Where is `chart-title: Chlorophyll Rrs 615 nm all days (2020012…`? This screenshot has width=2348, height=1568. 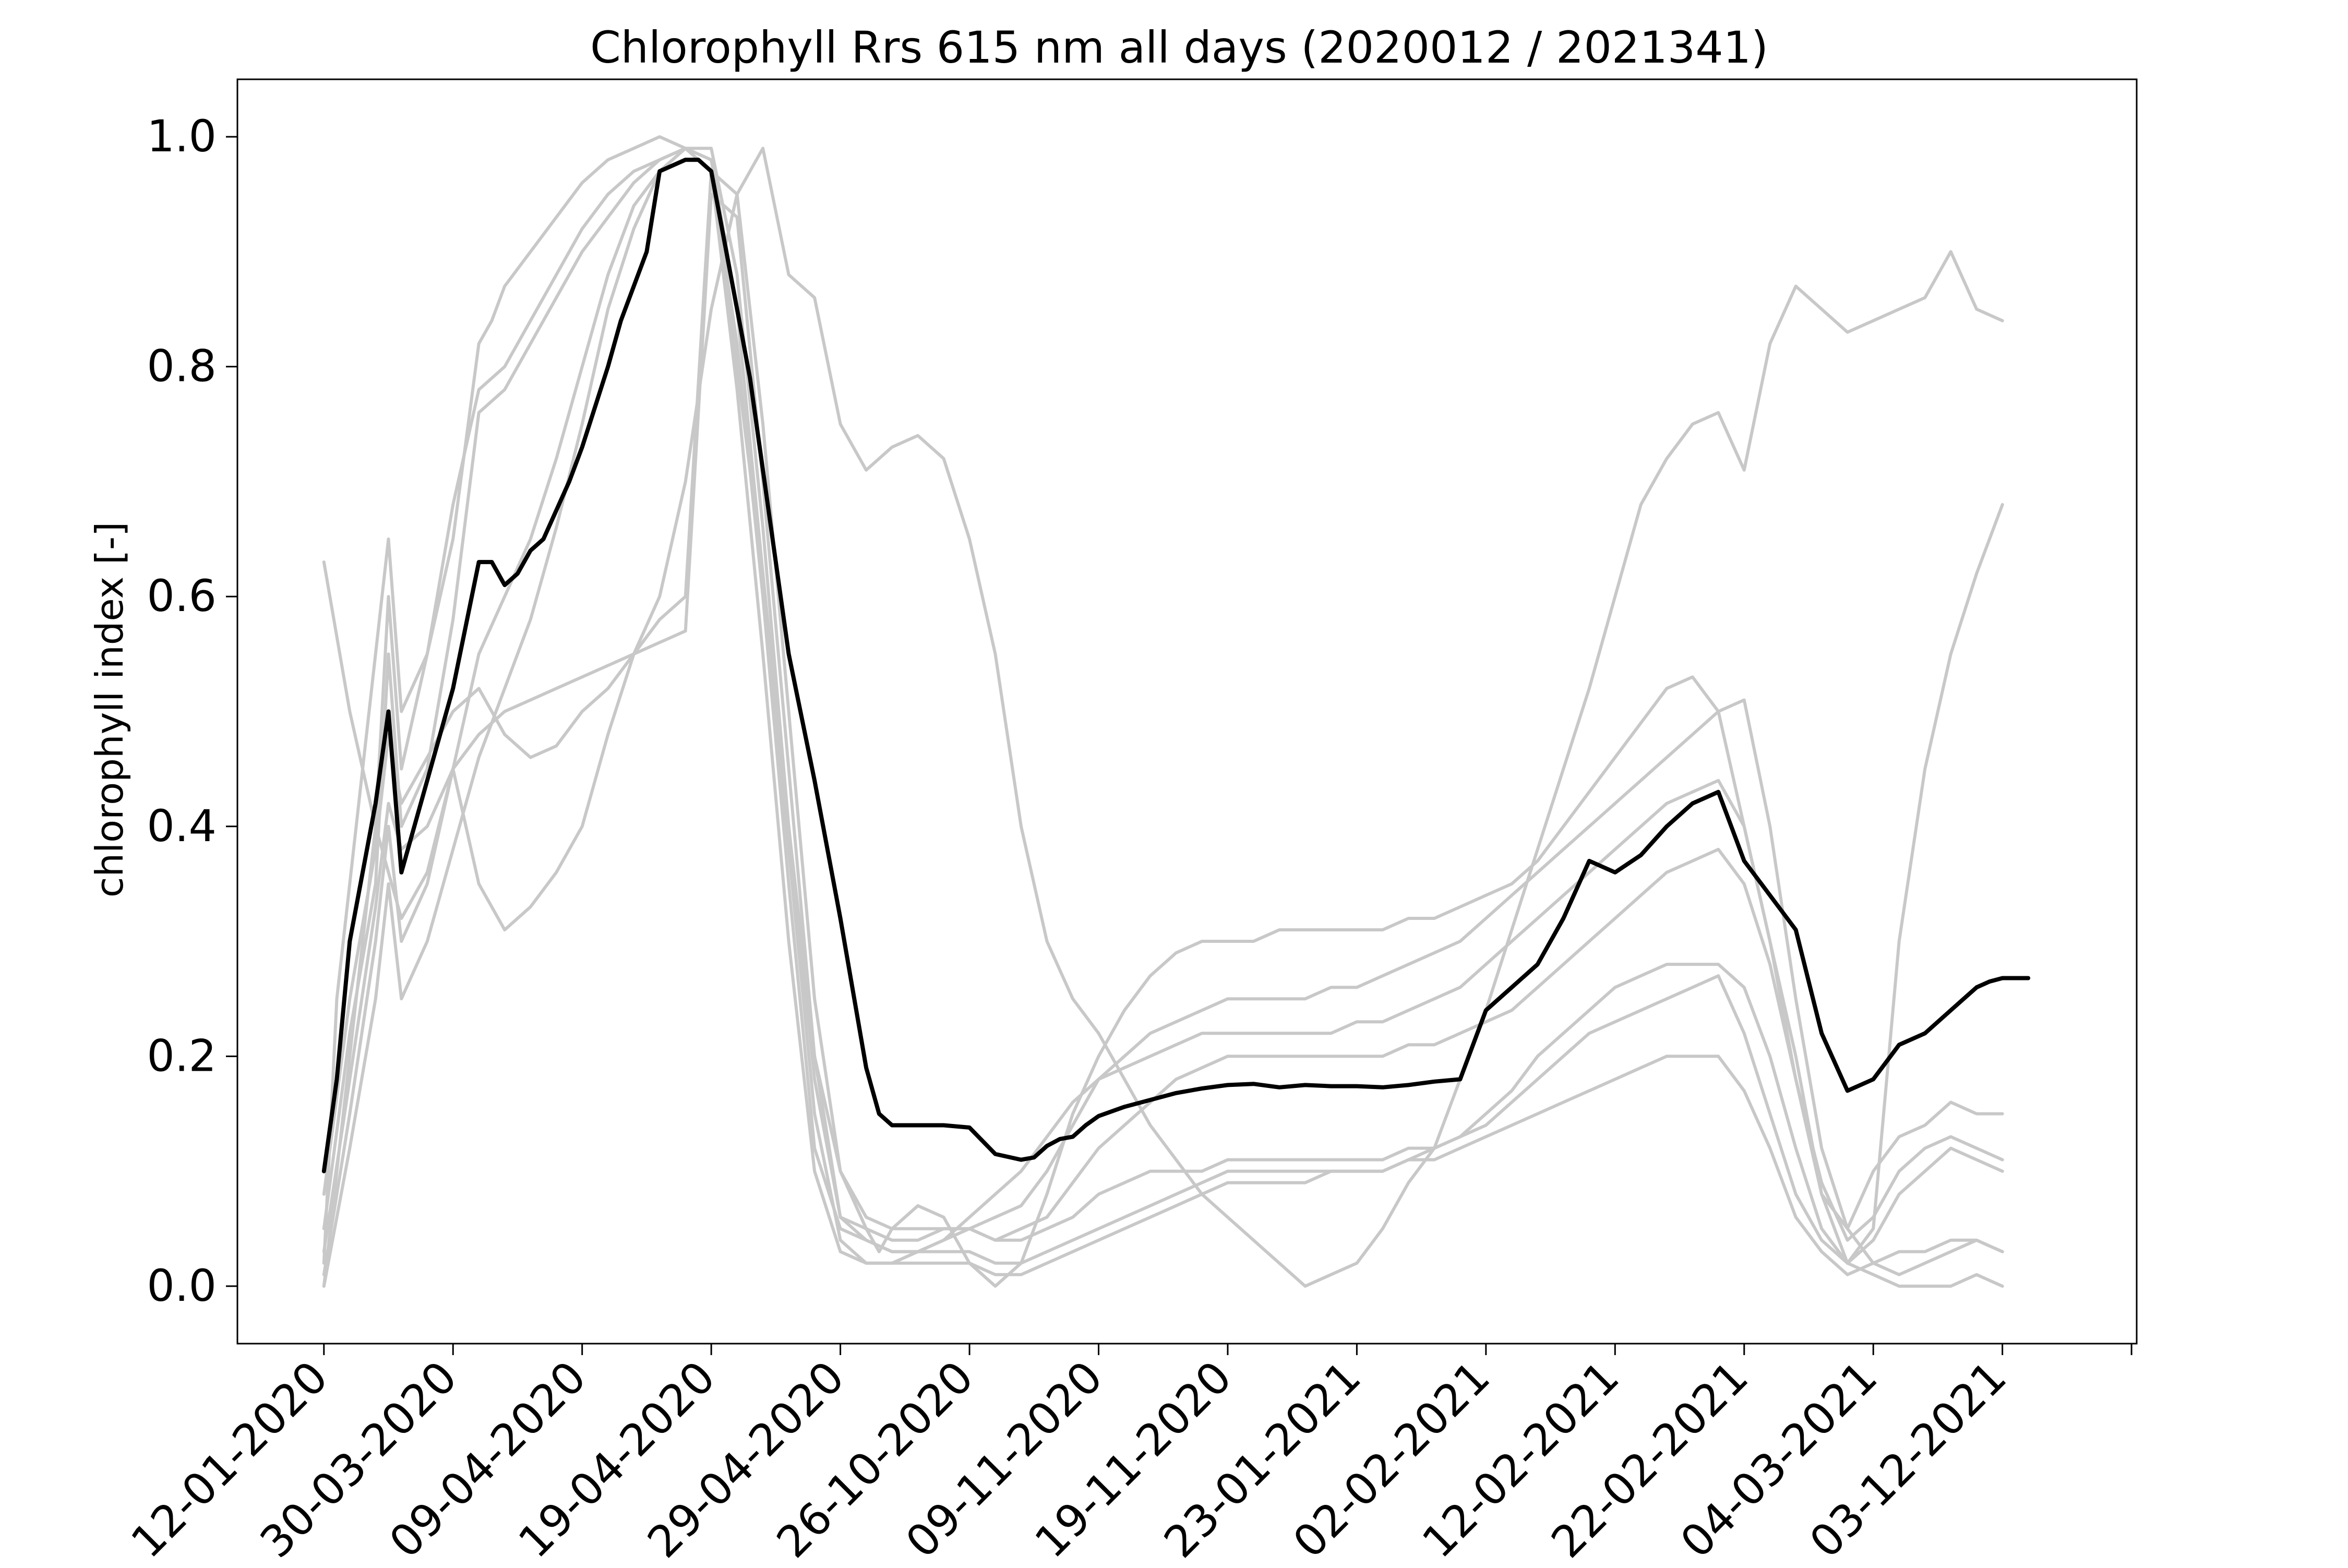
chart-title: Chlorophyll Rrs 615 nm all days (2020012… is located at coordinates (1179, 47).